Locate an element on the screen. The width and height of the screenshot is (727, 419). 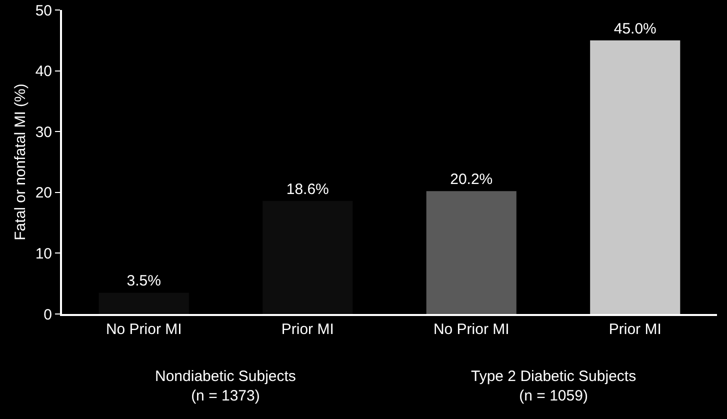
y-tick-label: 40 is located at coordinates (43, 71).